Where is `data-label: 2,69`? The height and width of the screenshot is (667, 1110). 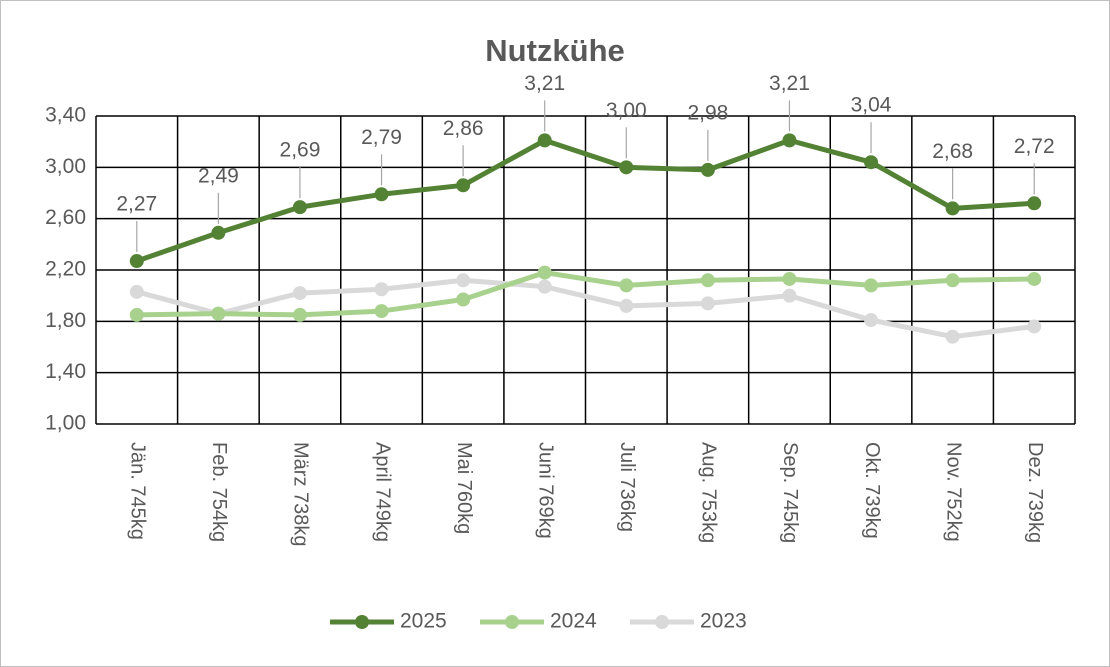
data-label: 2,69 is located at coordinates (300, 150).